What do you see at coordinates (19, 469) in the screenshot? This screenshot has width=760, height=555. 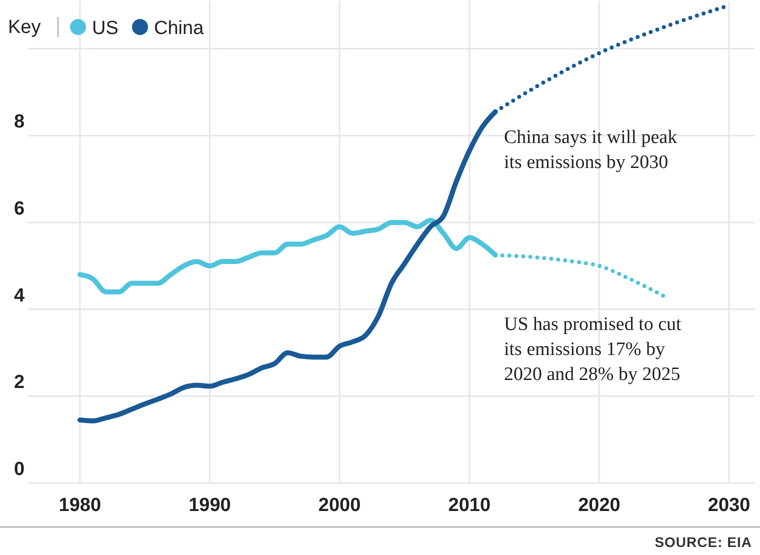 I see `y-tick-label: 0` at bounding box center [19, 469].